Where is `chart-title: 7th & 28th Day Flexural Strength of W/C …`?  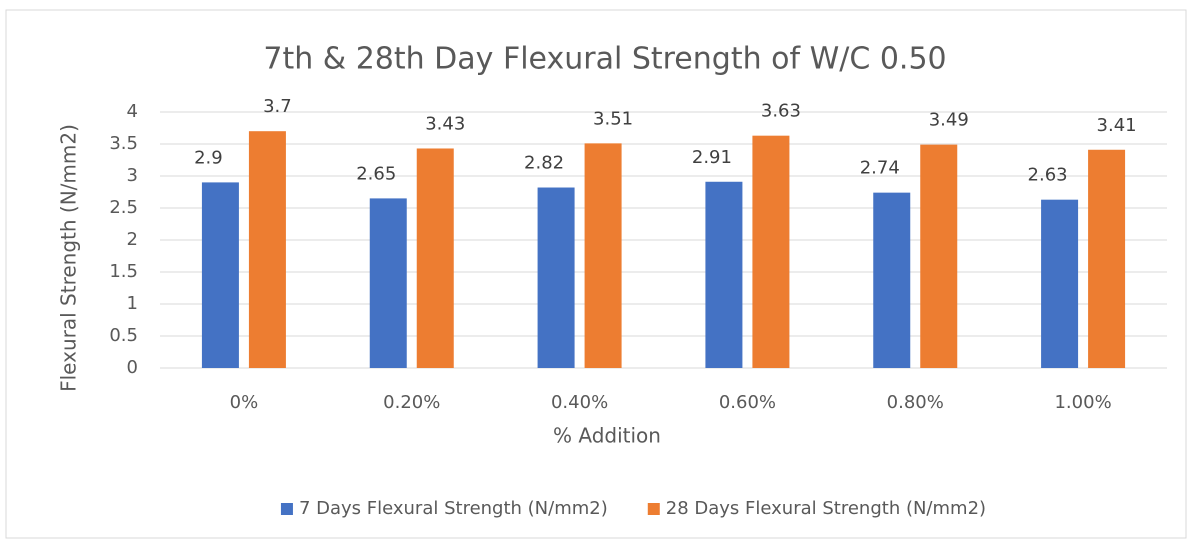 chart-title: 7th & 28th Day Flexural Strength of W/C … is located at coordinates (604, 59).